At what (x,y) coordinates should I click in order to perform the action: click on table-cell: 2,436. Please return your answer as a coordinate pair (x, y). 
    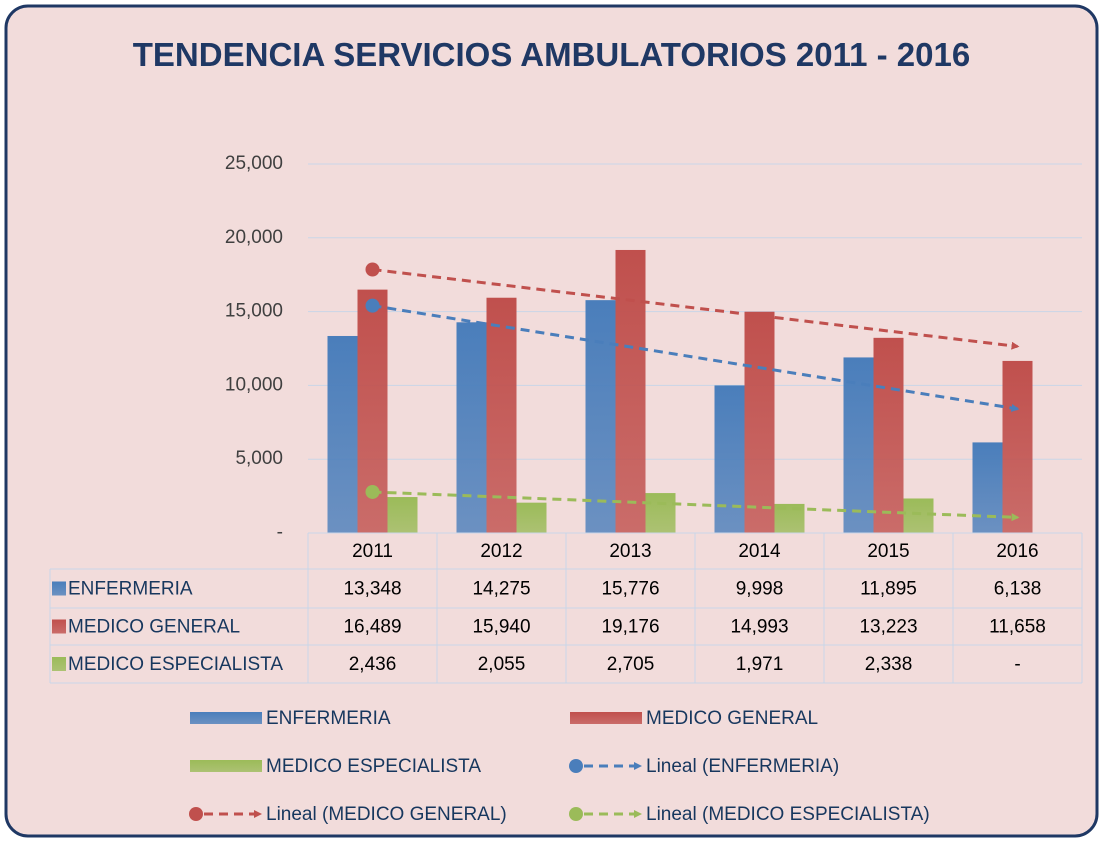
    Looking at the image, I should click on (373, 664).